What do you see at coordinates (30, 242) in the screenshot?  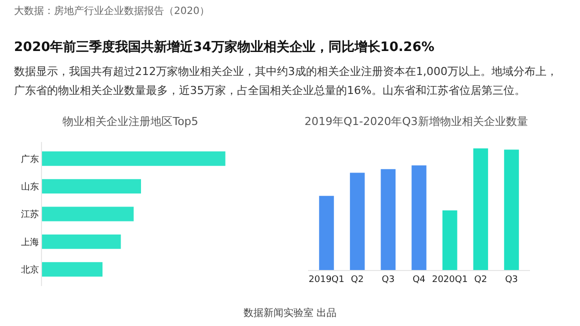 I see `y-tick-label: 上海` at bounding box center [30, 242].